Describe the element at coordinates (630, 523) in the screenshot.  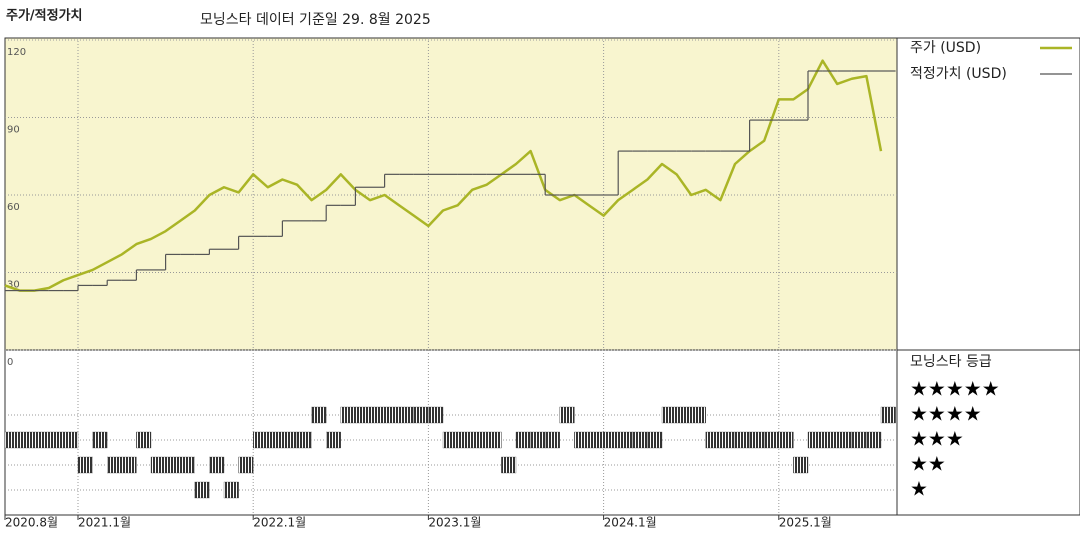
I see `x-tick-label: 2024.1월` at that location.